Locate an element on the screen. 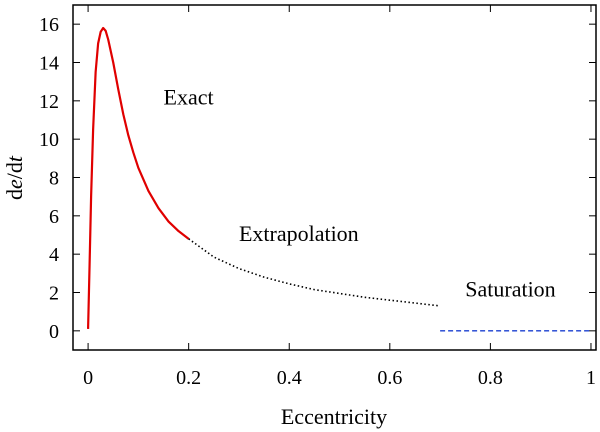 This screenshot has height=432, width=600. series-extrapolation-line is located at coordinates (314, 272).